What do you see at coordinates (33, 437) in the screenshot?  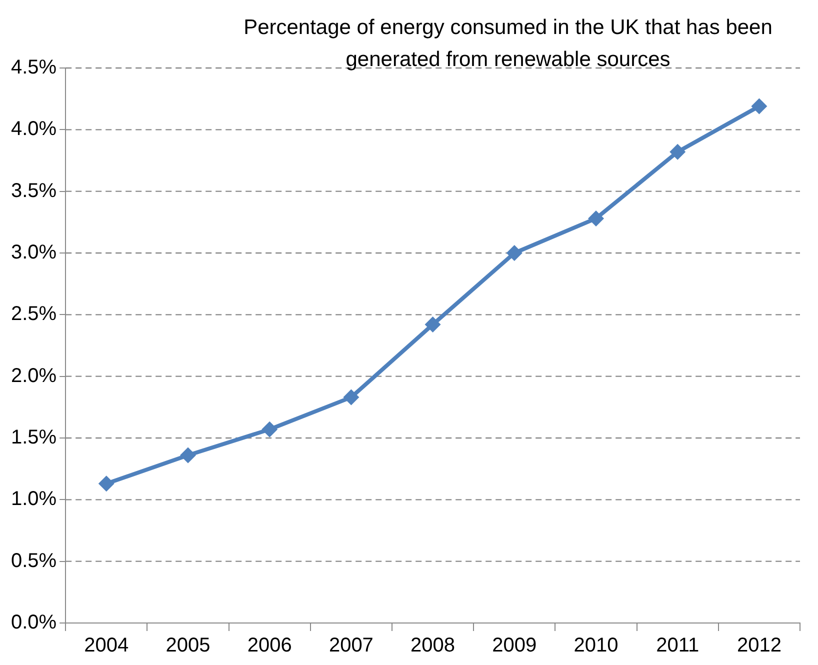 I see `y-tick-label: 1.5%` at bounding box center [33, 437].